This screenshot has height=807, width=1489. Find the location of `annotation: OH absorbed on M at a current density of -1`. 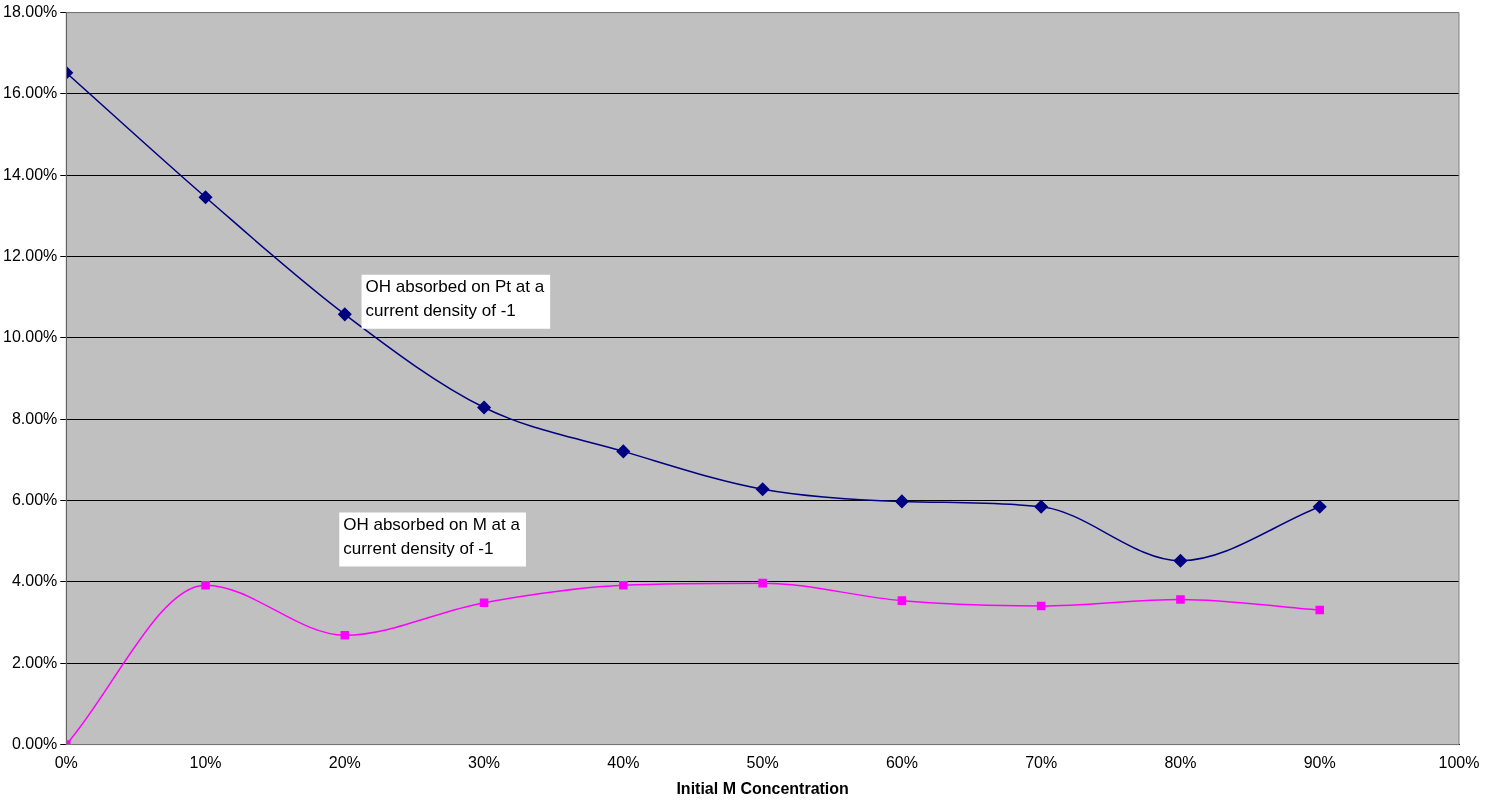

annotation: OH absorbed on M at a current density of -1 is located at coordinates (432, 536).